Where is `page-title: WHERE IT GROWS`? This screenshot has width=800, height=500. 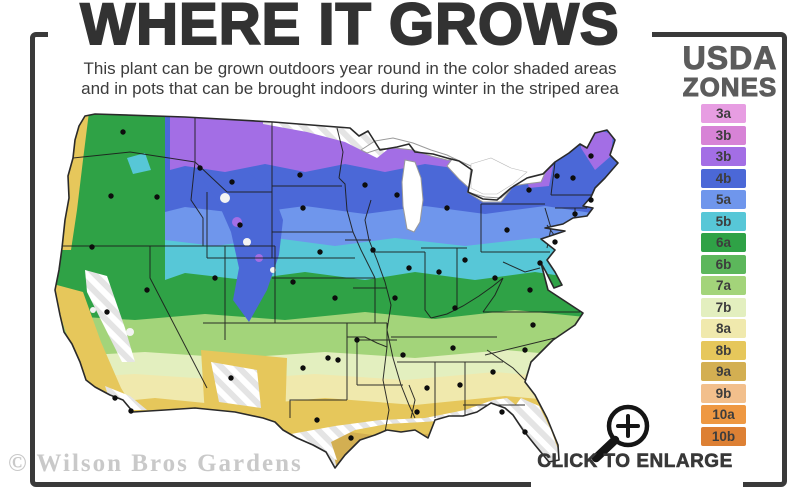 page-title: WHERE IT GROWS is located at coordinates (349, 29).